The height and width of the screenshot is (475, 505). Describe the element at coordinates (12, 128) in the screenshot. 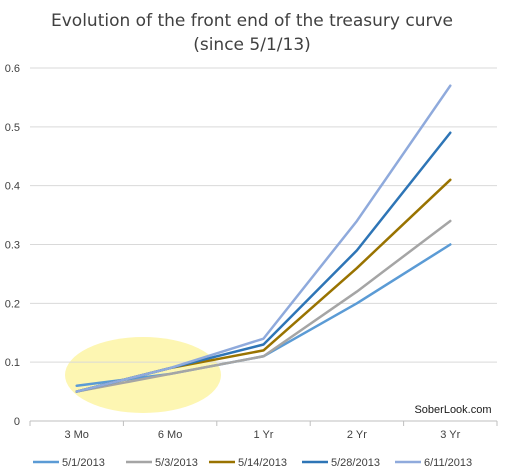

I see `y-tick-label: 0.5` at that location.